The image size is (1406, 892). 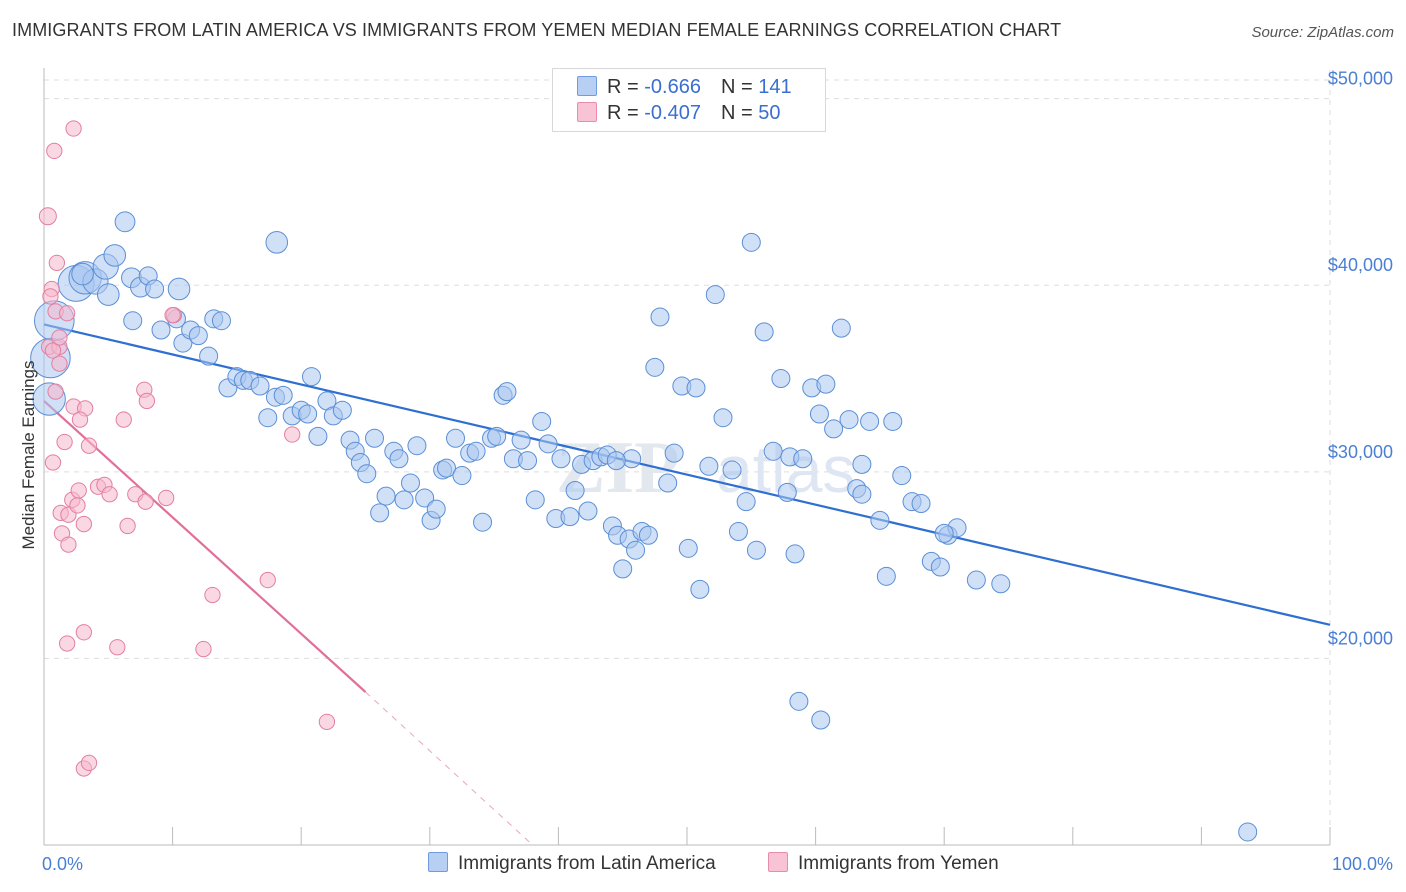 I want to click on bottom-legend-latin-america: Immigrants from Latin America, so click(x=572, y=863).